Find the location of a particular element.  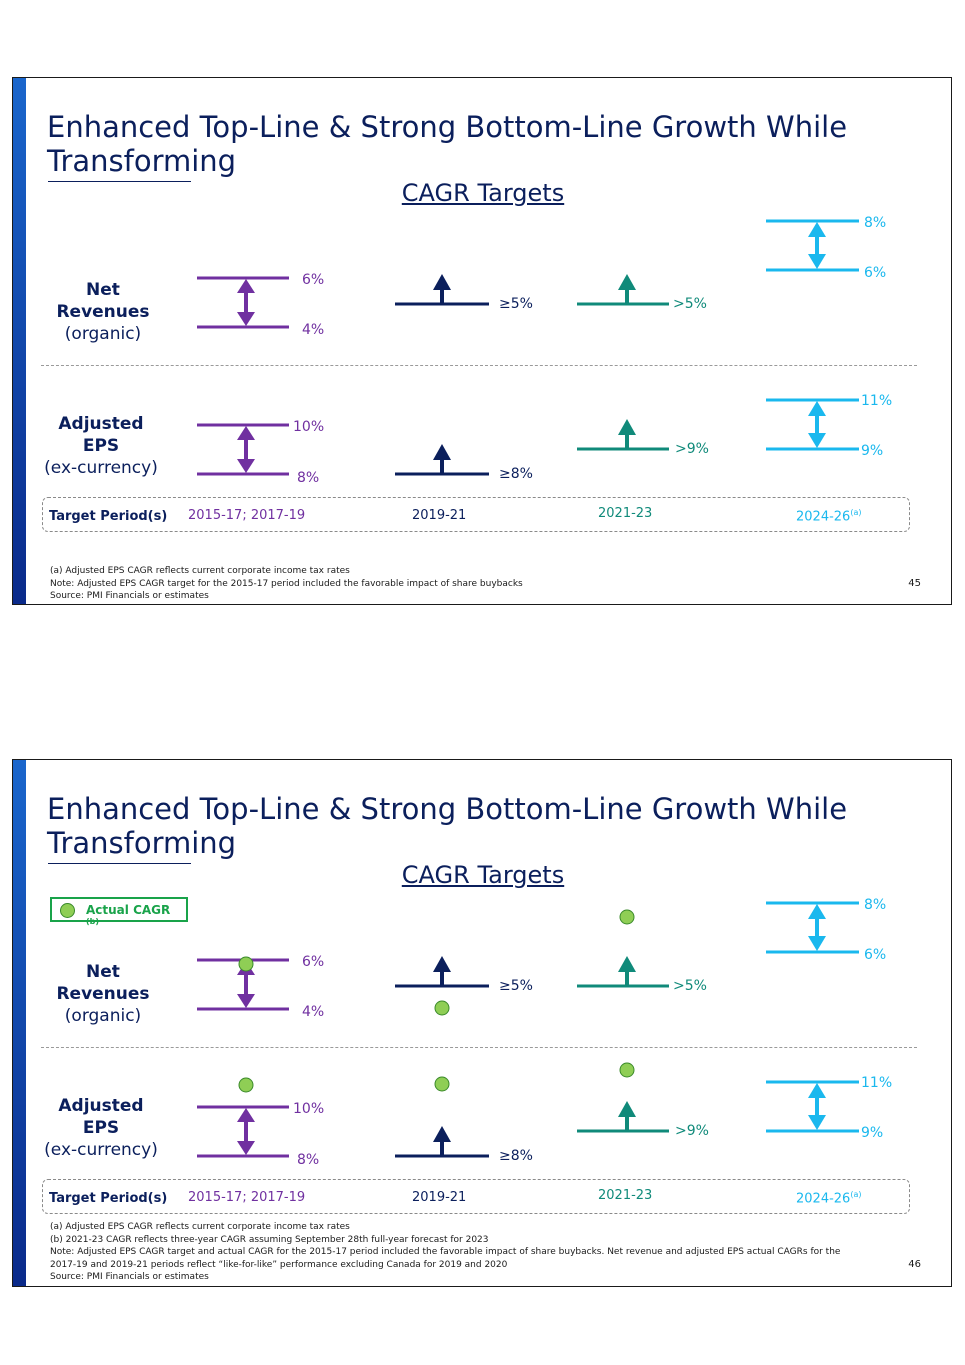

cagr-targets-actuals-graphic: 6% 4% ≥5% >5% 8% 6% is located at coordinates (544, 1032).